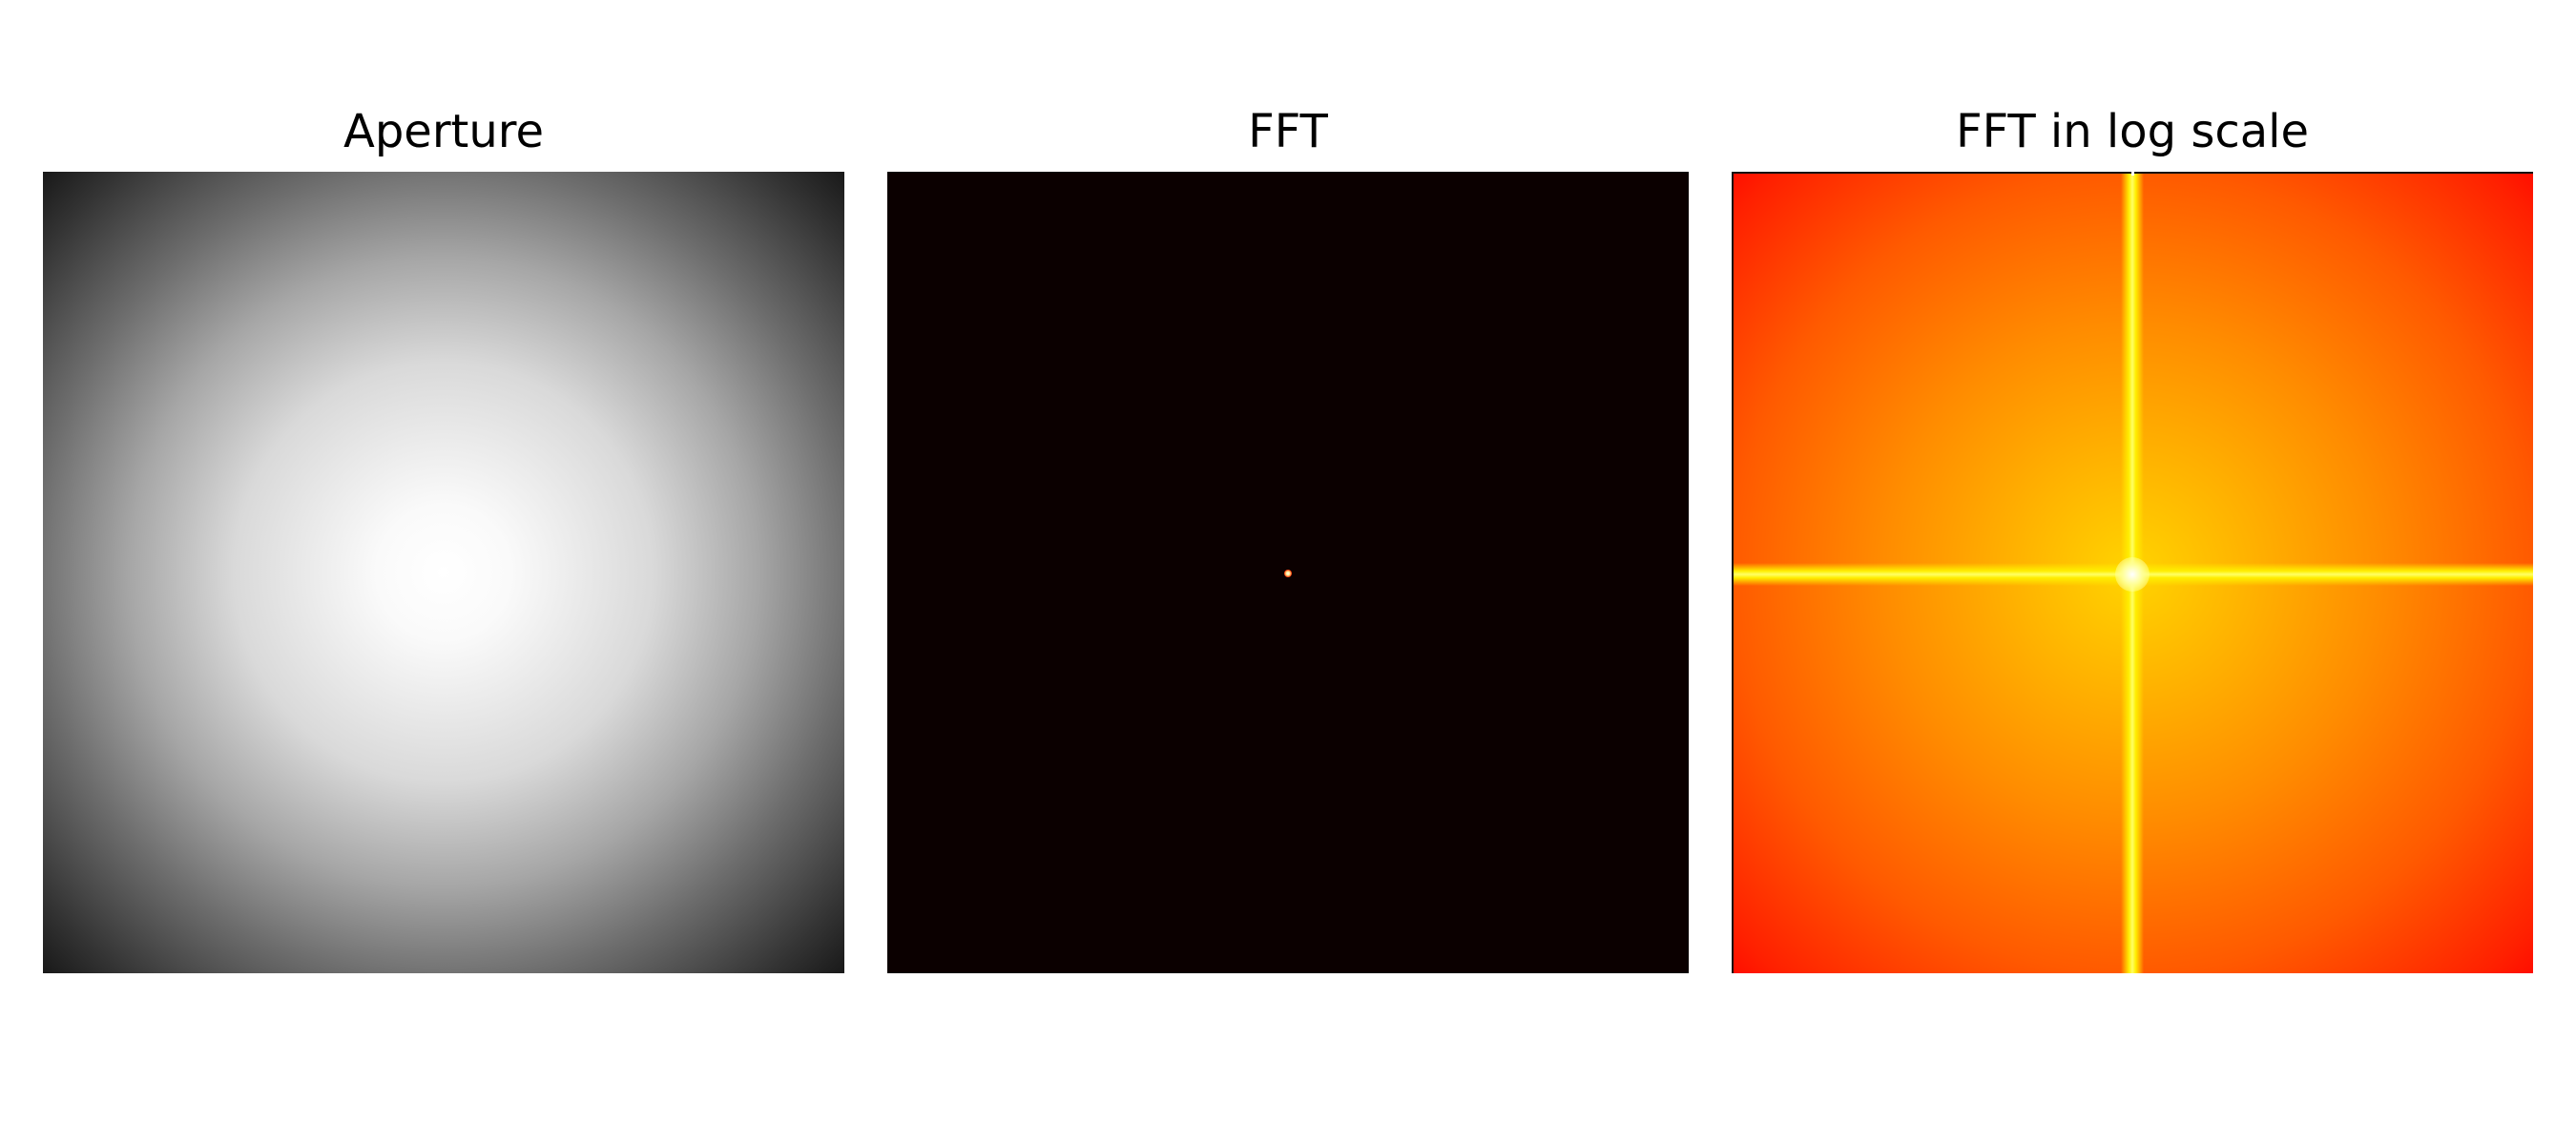  What do you see at coordinates (2132, 174) in the screenshot?
I see `fft-log-top-marker` at bounding box center [2132, 174].